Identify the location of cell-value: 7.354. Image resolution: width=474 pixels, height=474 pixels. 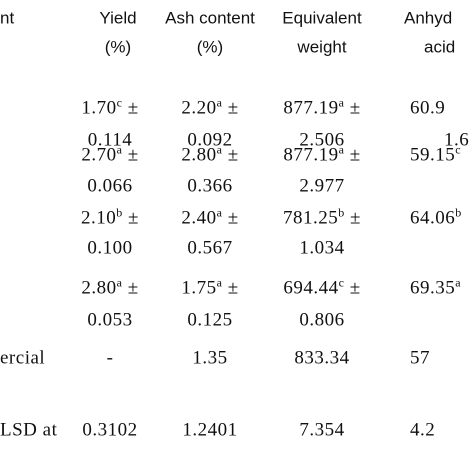
(321, 430).